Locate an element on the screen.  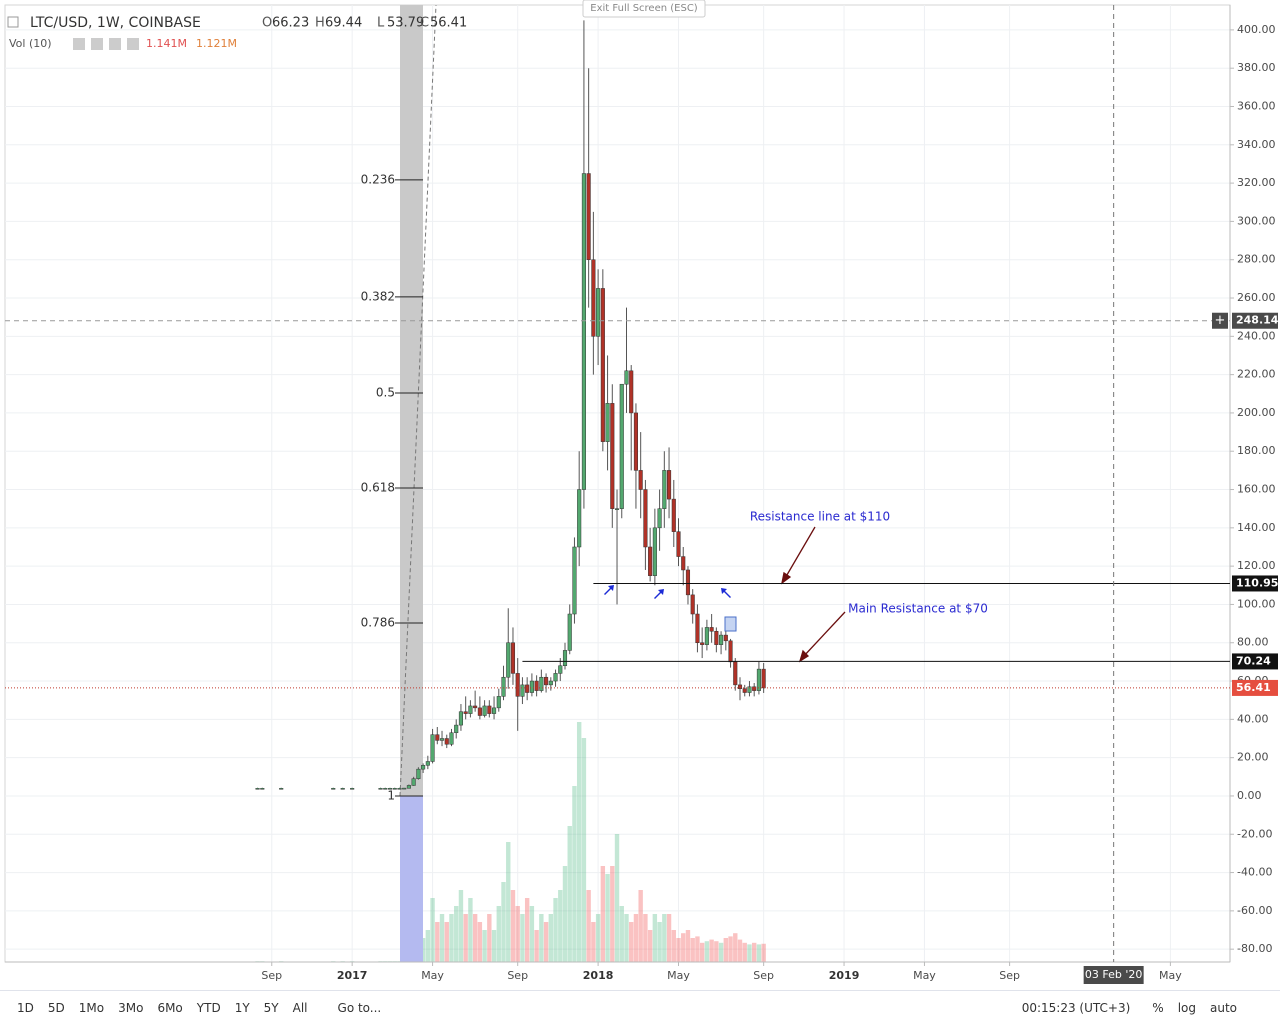
collapse-icon is located at coordinates (13, 22).